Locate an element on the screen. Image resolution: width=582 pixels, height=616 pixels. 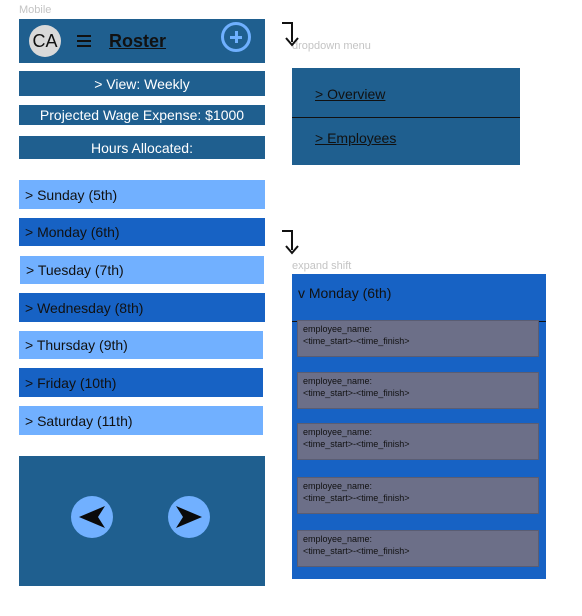
arrow-right-icon is located at coordinates (189, 517).